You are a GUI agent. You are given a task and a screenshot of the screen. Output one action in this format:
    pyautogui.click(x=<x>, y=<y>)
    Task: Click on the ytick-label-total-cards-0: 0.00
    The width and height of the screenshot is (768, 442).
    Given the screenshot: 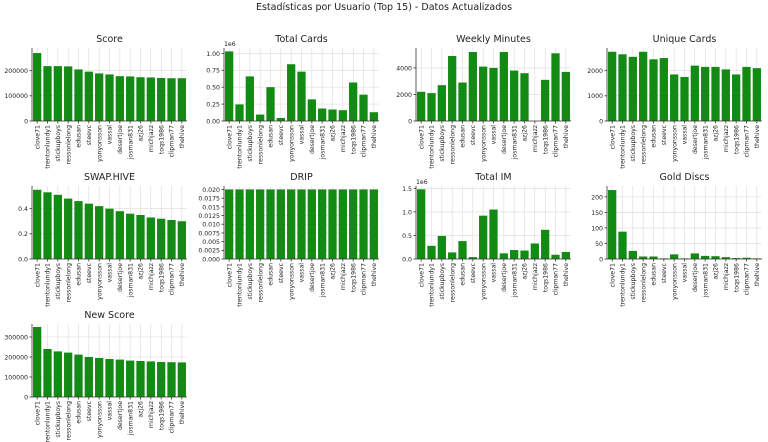 What is the action you would take?
    pyautogui.click(x=213, y=121)
    